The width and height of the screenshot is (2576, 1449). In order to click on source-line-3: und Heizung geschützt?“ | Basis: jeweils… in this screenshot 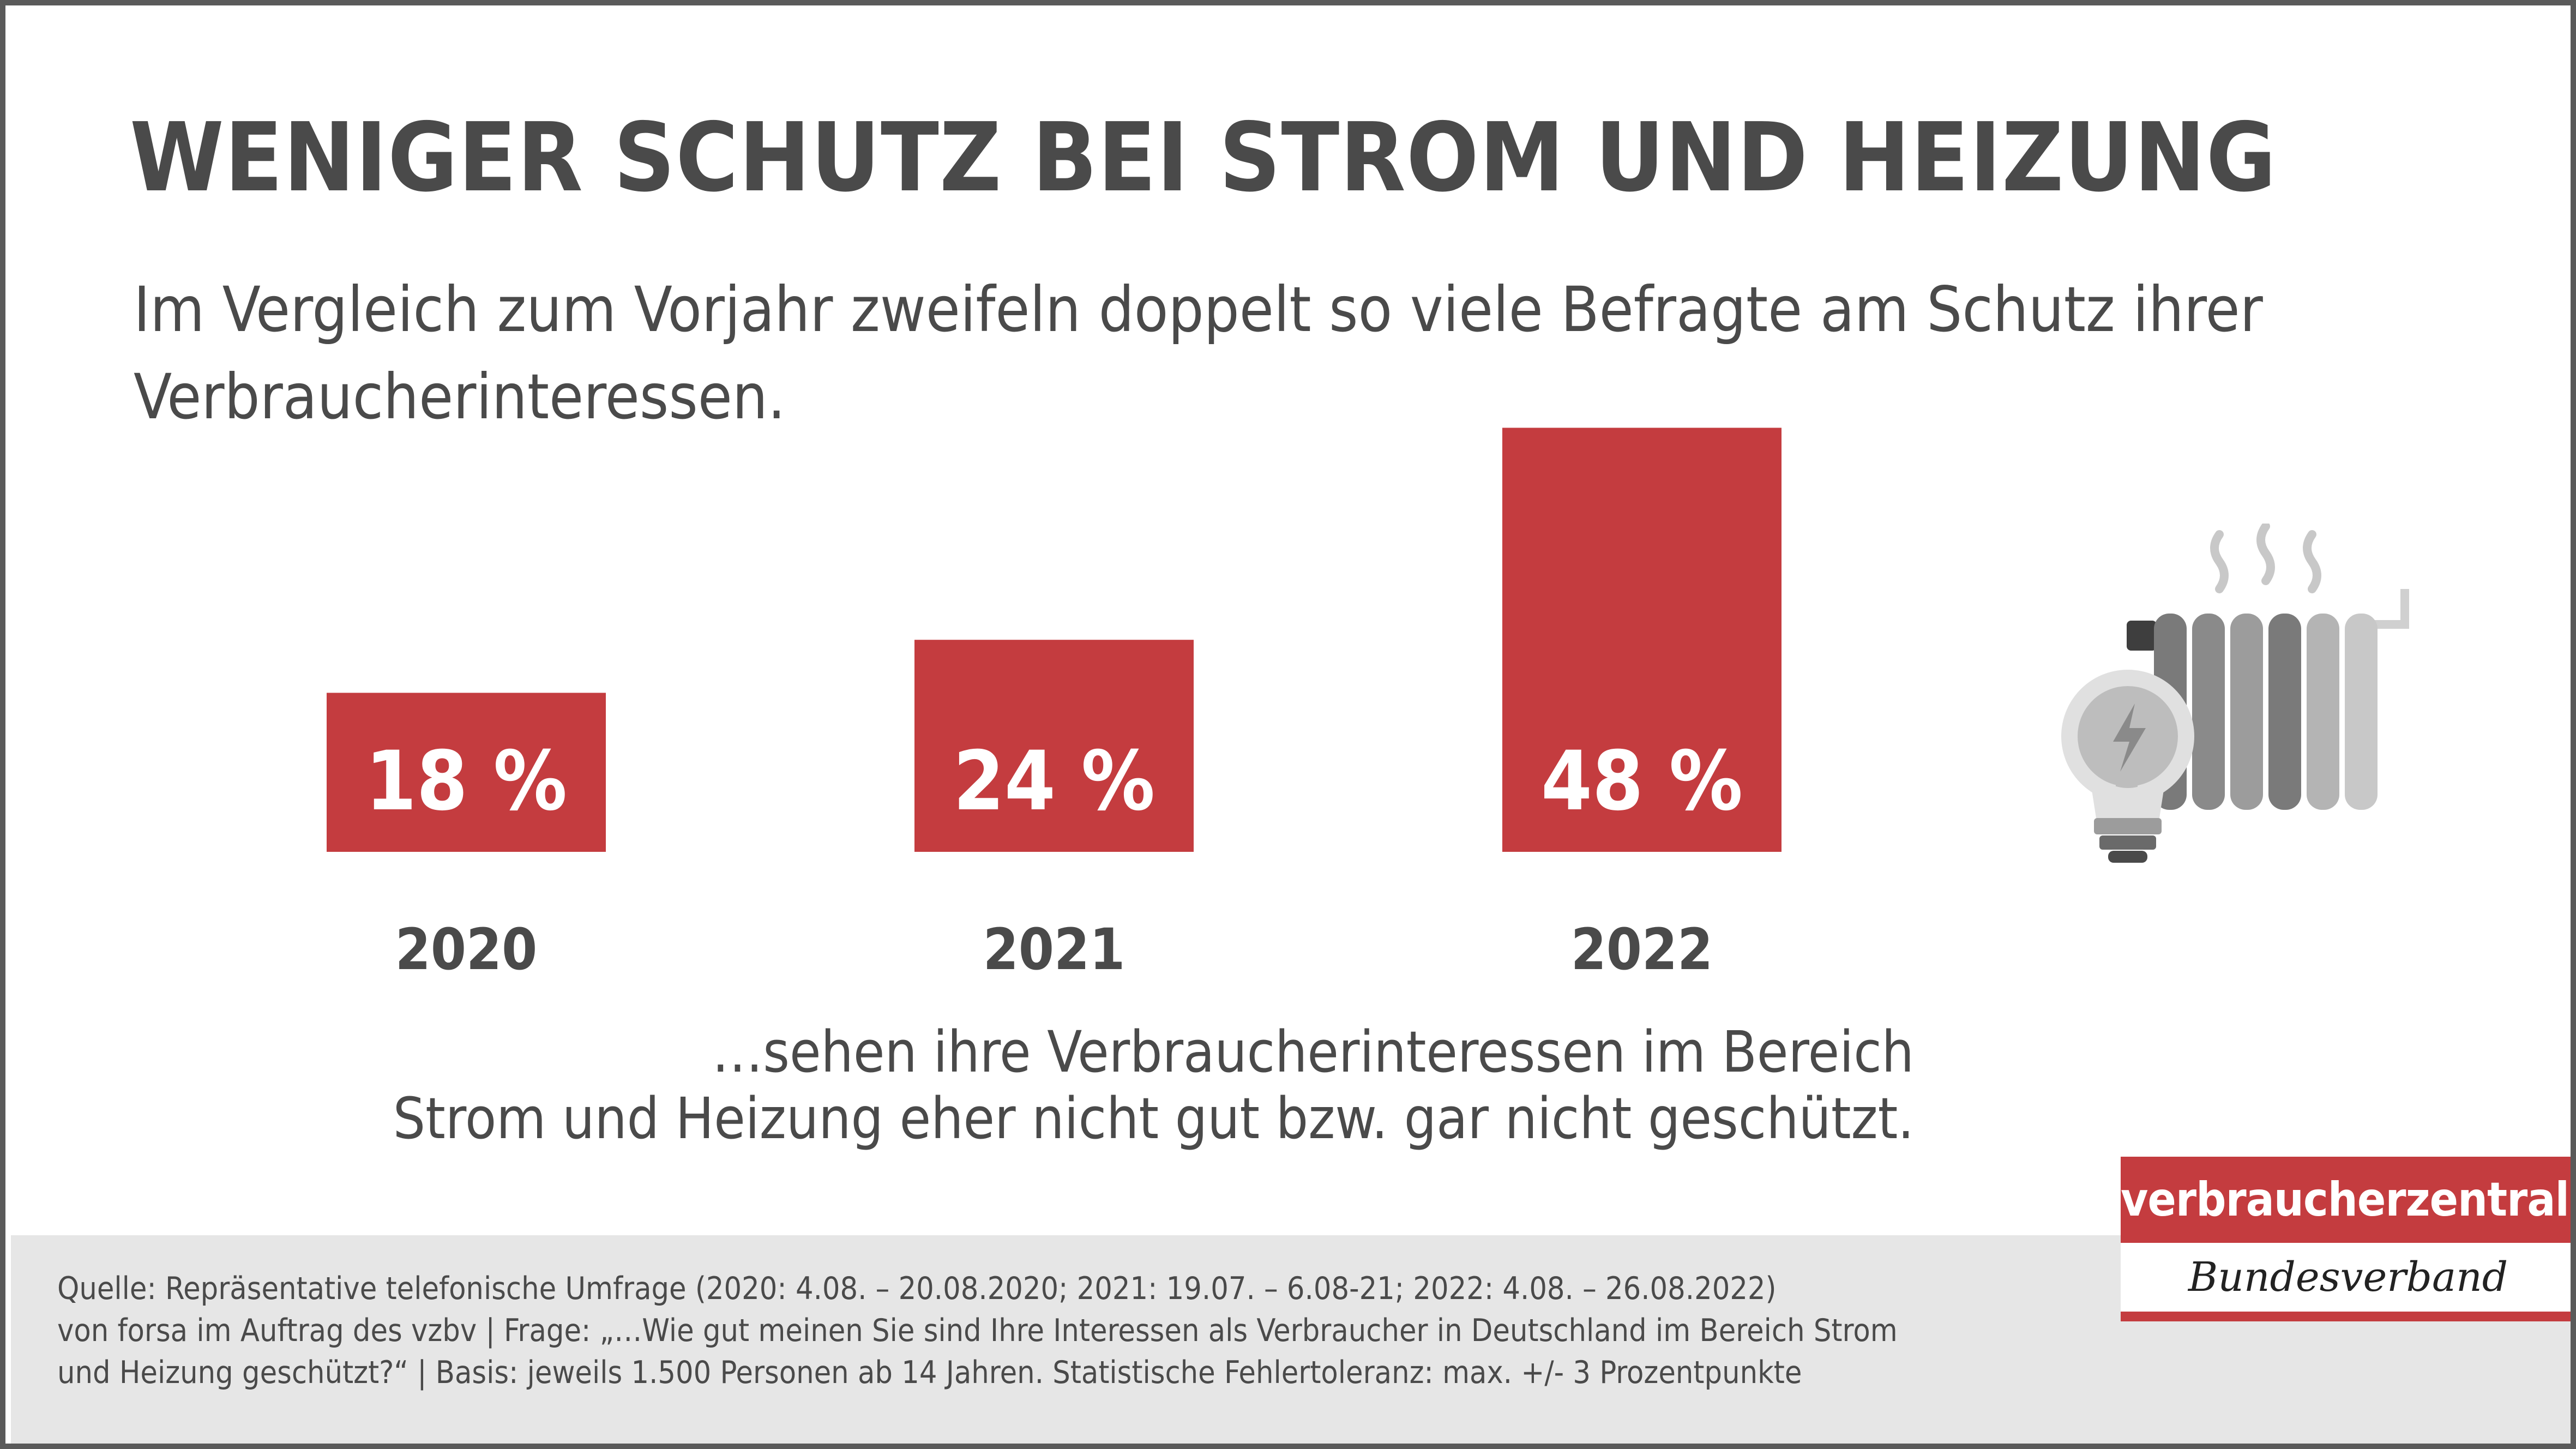, I will do `click(929, 1373)`.